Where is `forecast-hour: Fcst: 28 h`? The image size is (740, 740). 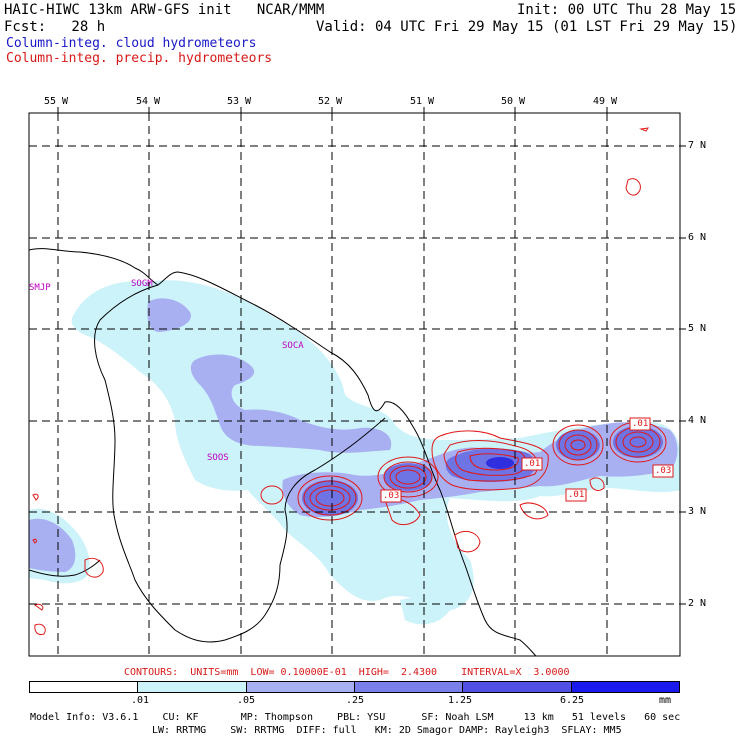
forecast-hour: Fcst: 28 h is located at coordinates (55, 27).